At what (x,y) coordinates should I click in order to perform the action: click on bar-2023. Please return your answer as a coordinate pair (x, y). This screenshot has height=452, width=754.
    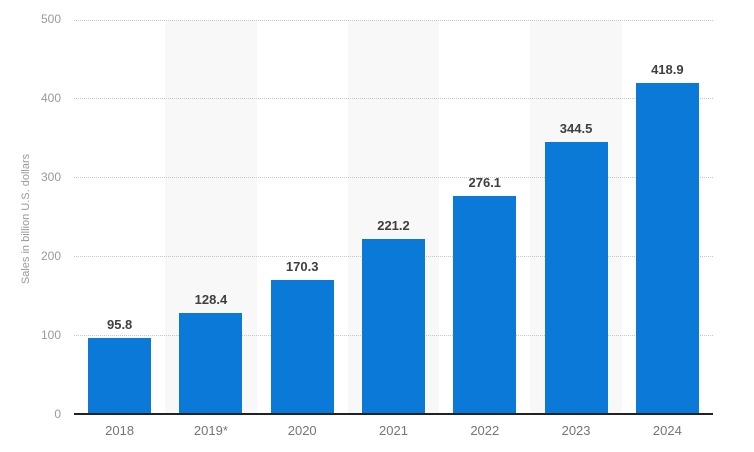
    Looking at the image, I should click on (576, 278).